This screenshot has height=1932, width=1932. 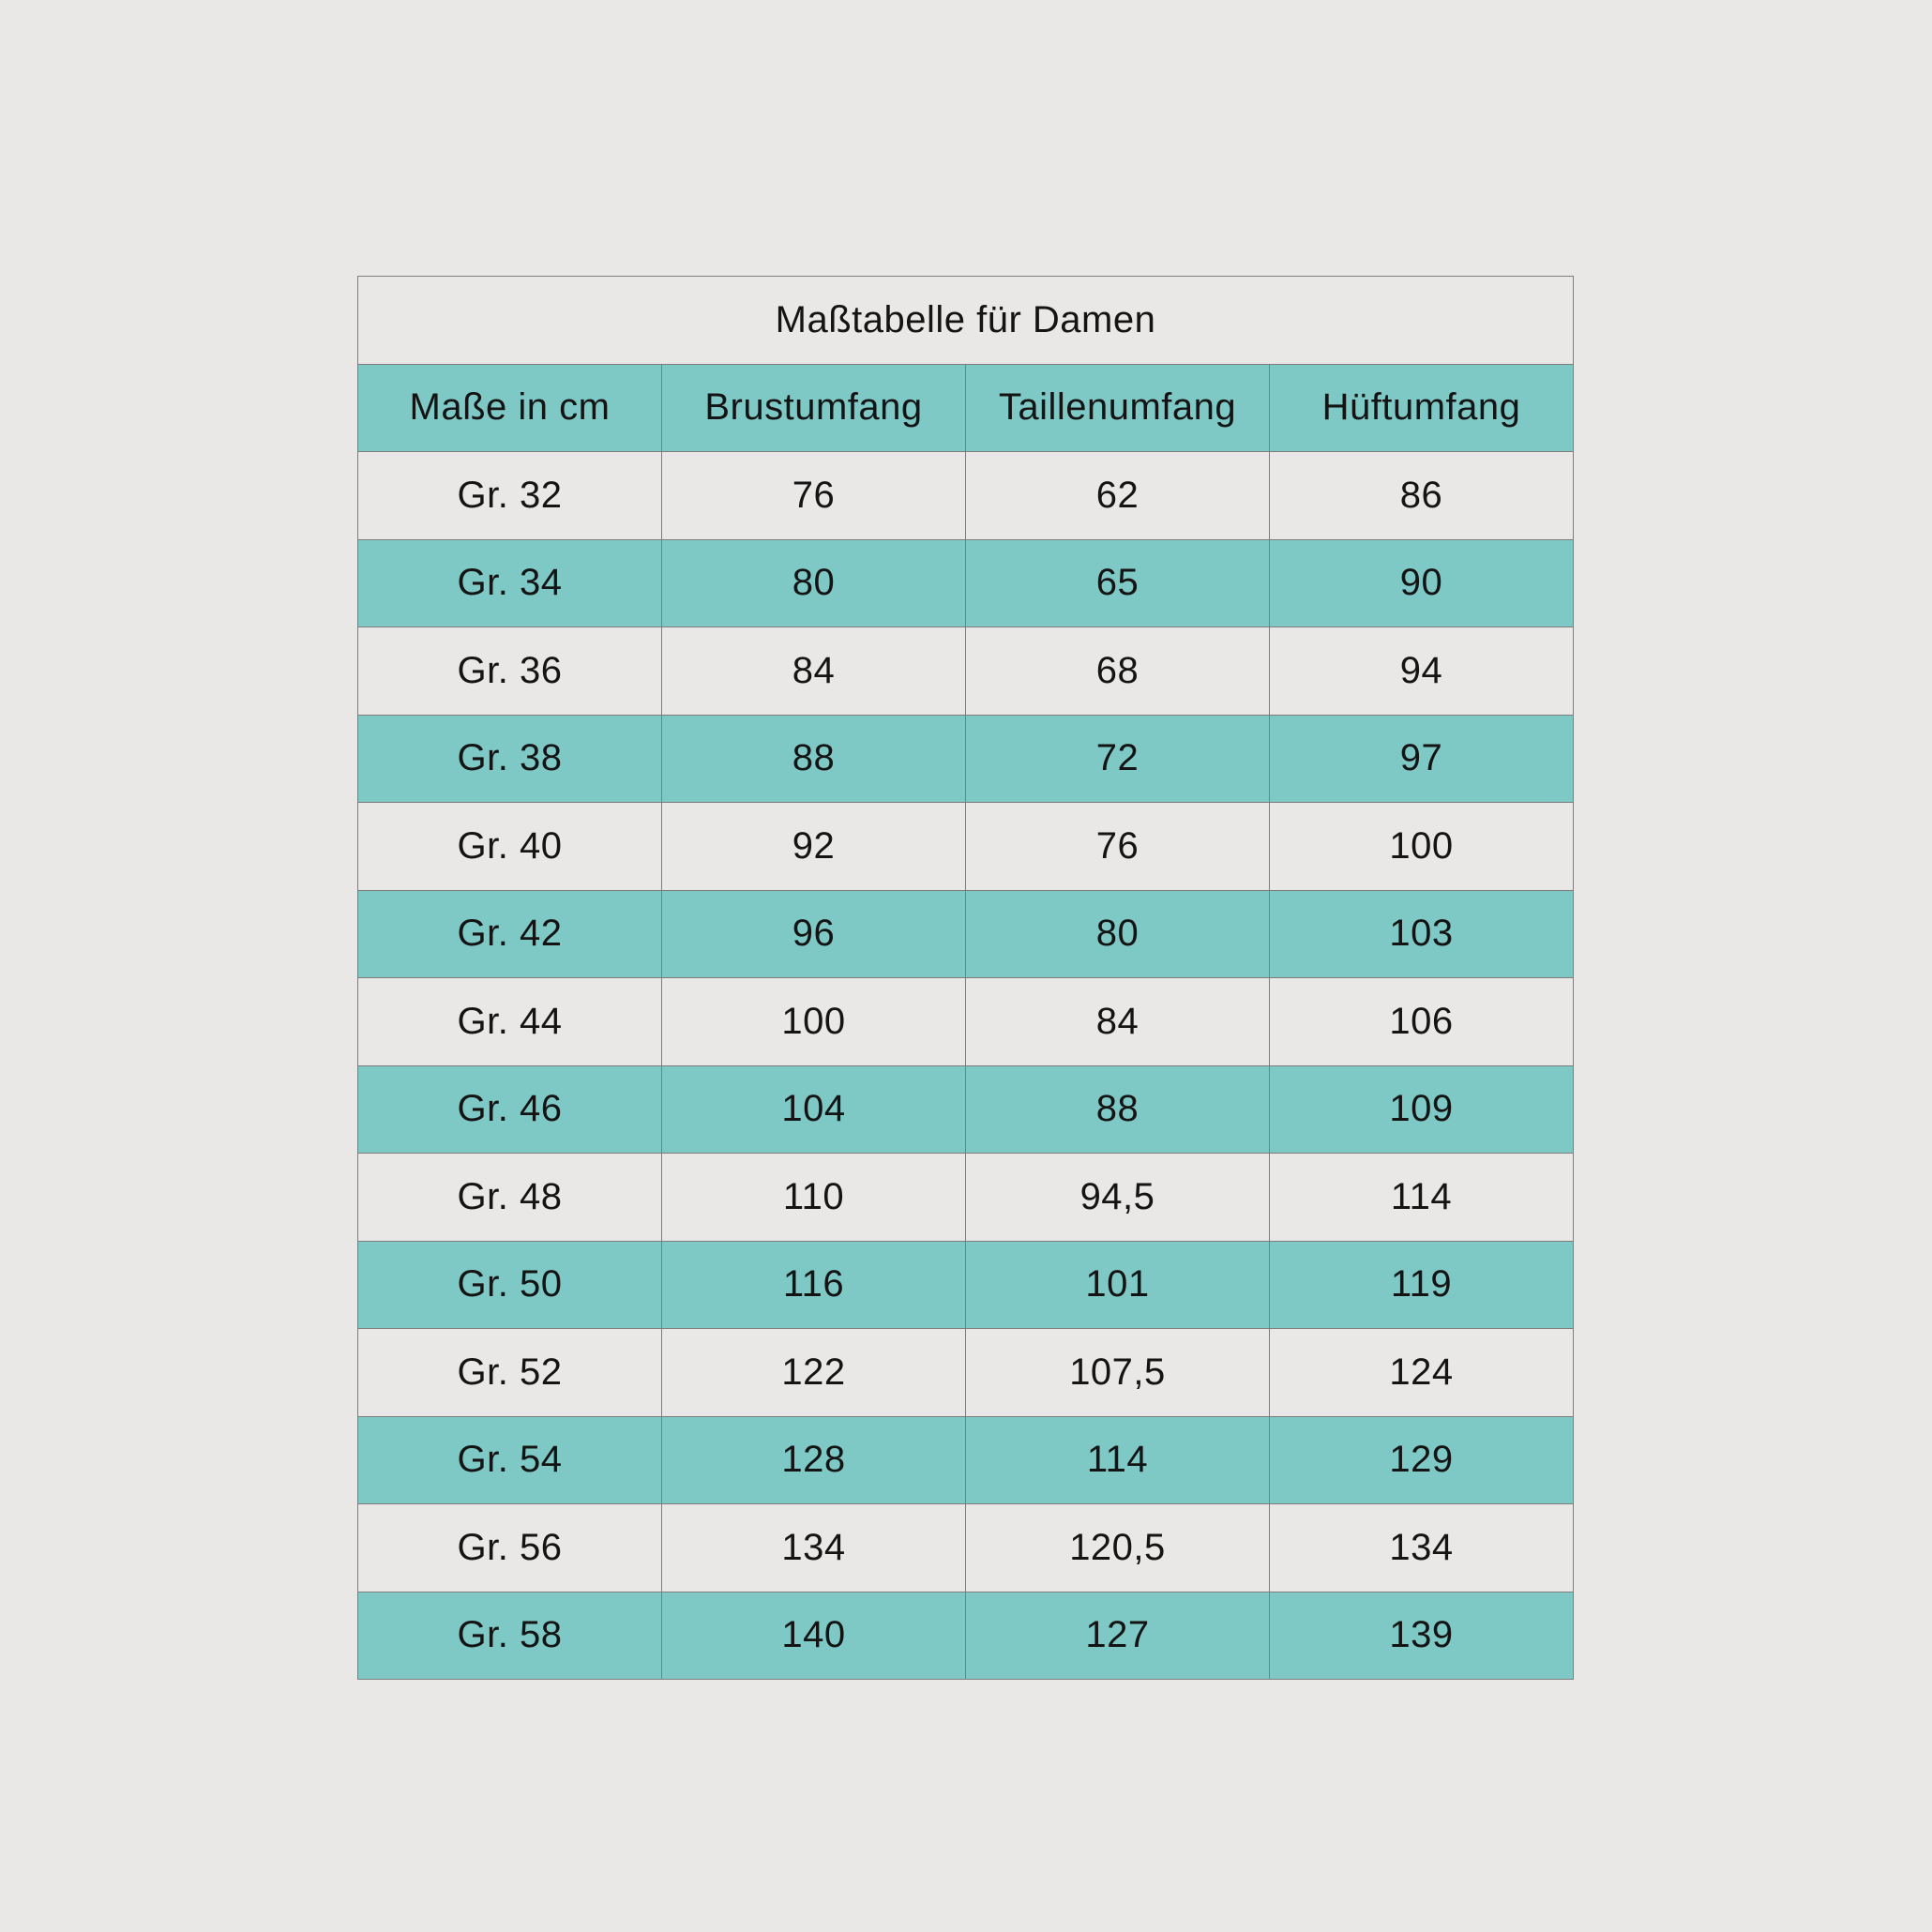 I want to click on bust-cell: 80, so click(x=813, y=582).